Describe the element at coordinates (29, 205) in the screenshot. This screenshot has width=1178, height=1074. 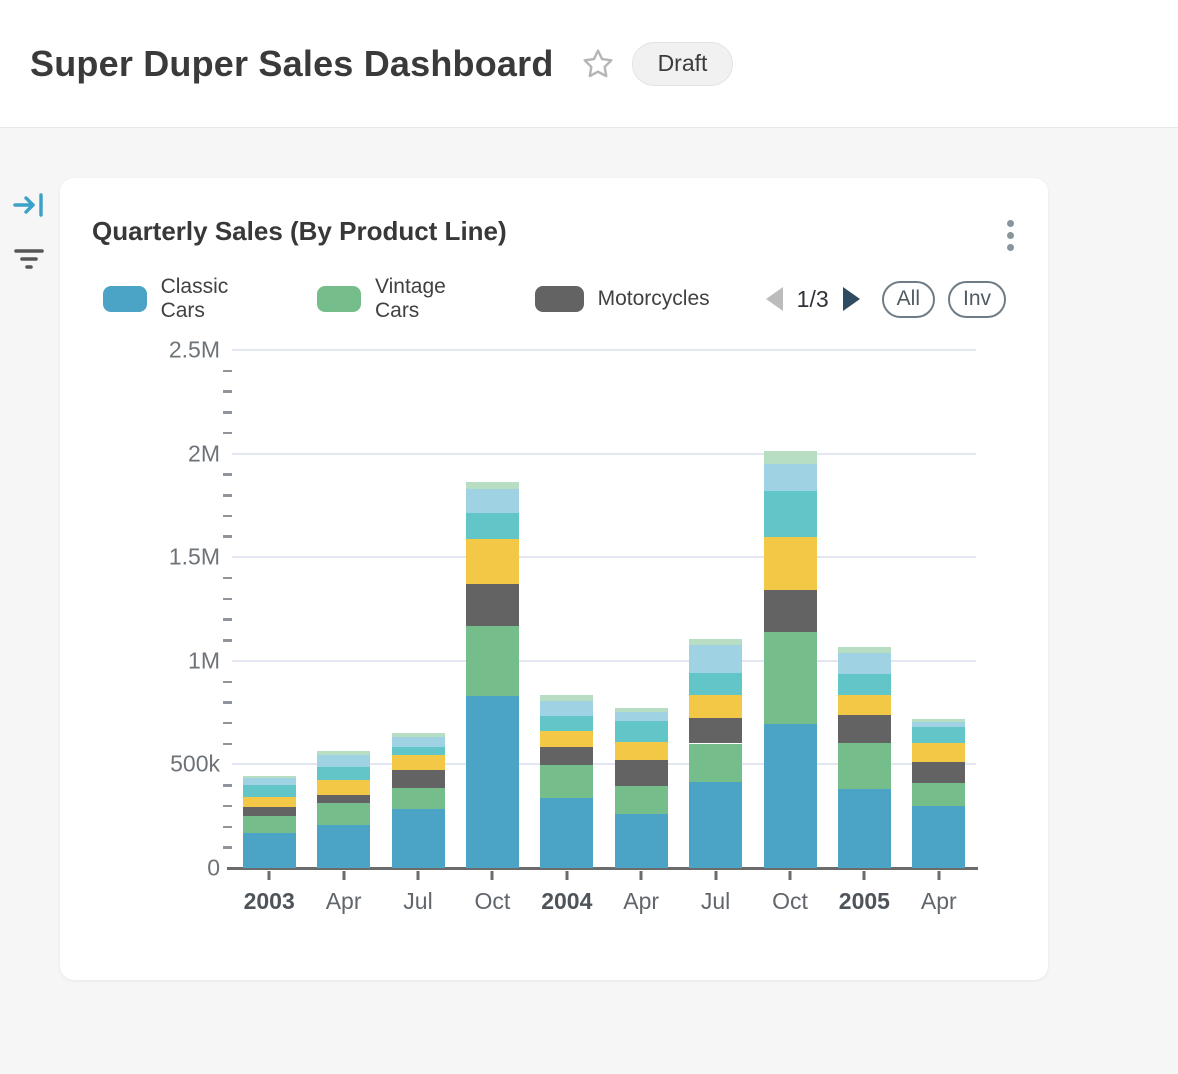
I see `collapse-panel-icon` at that location.